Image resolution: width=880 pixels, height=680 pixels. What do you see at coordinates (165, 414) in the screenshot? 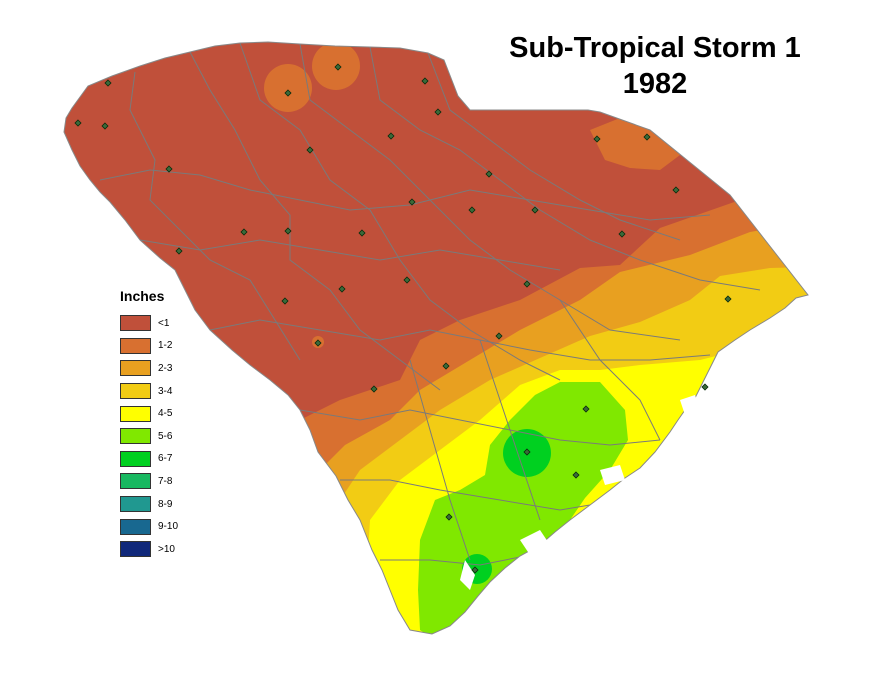
I see `legend-label: 4-5` at bounding box center [165, 414].